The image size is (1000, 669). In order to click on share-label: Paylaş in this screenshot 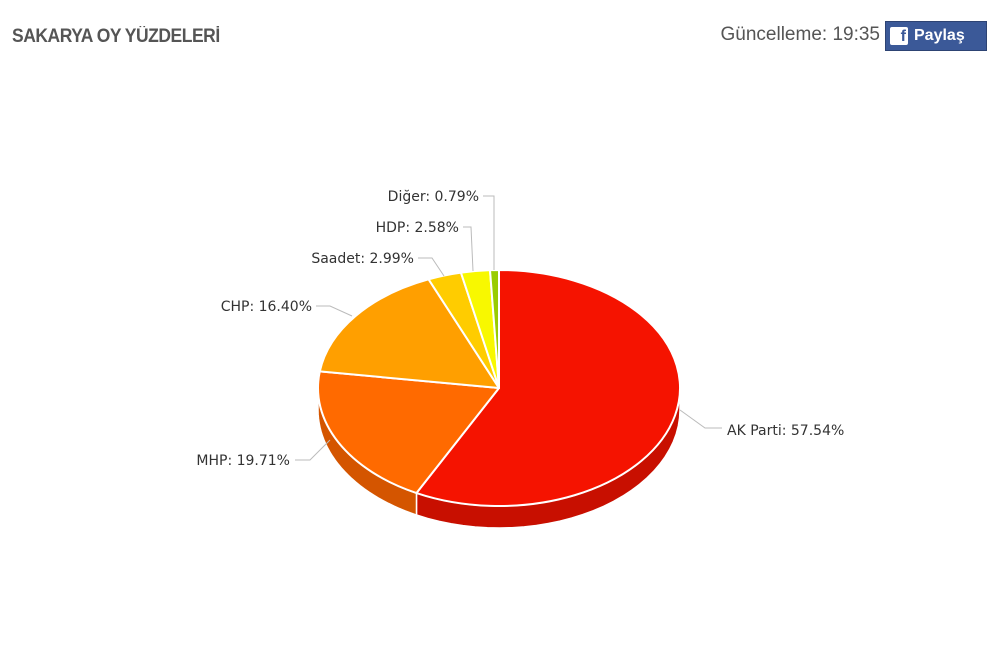, I will do `click(939, 35)`.